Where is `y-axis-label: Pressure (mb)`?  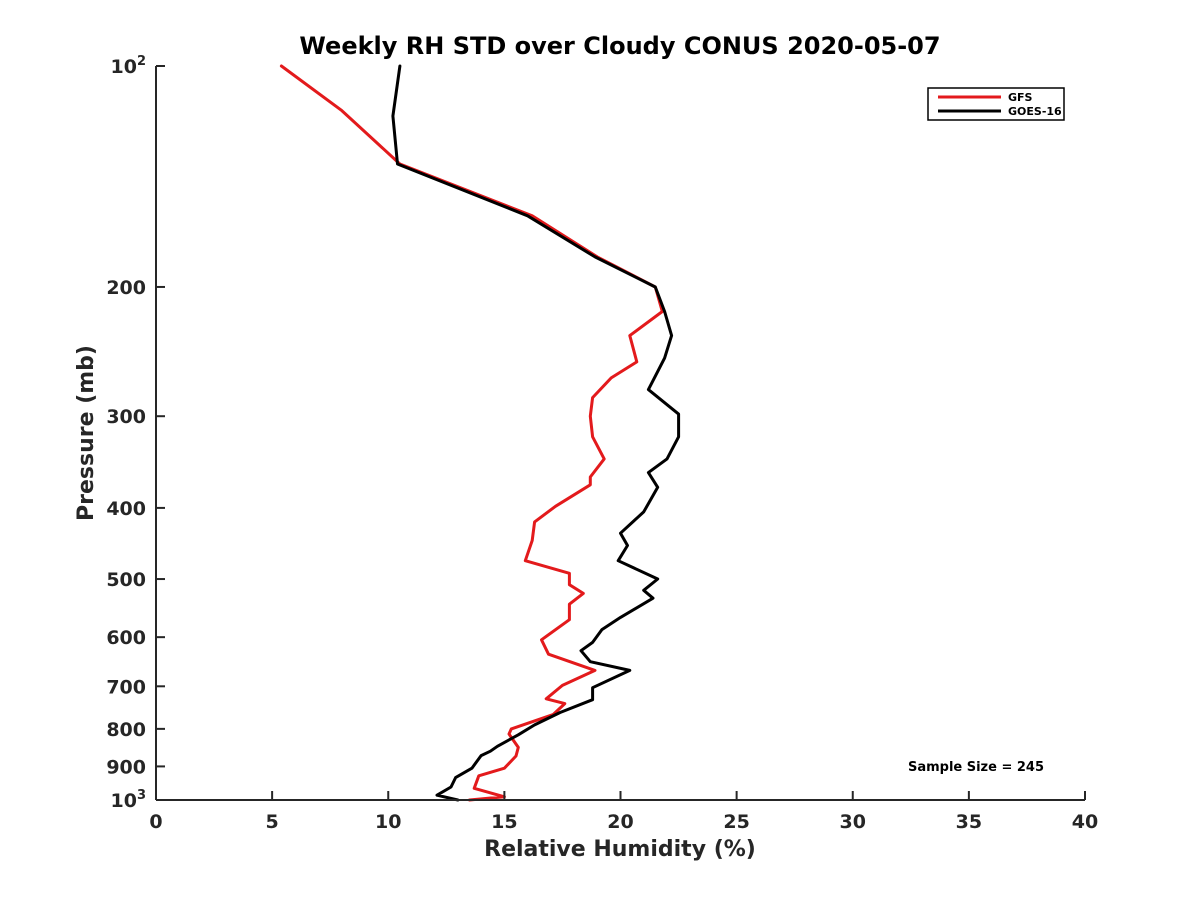
y-axis-label: Pressure (mb) is located at coordinates (86, 433).